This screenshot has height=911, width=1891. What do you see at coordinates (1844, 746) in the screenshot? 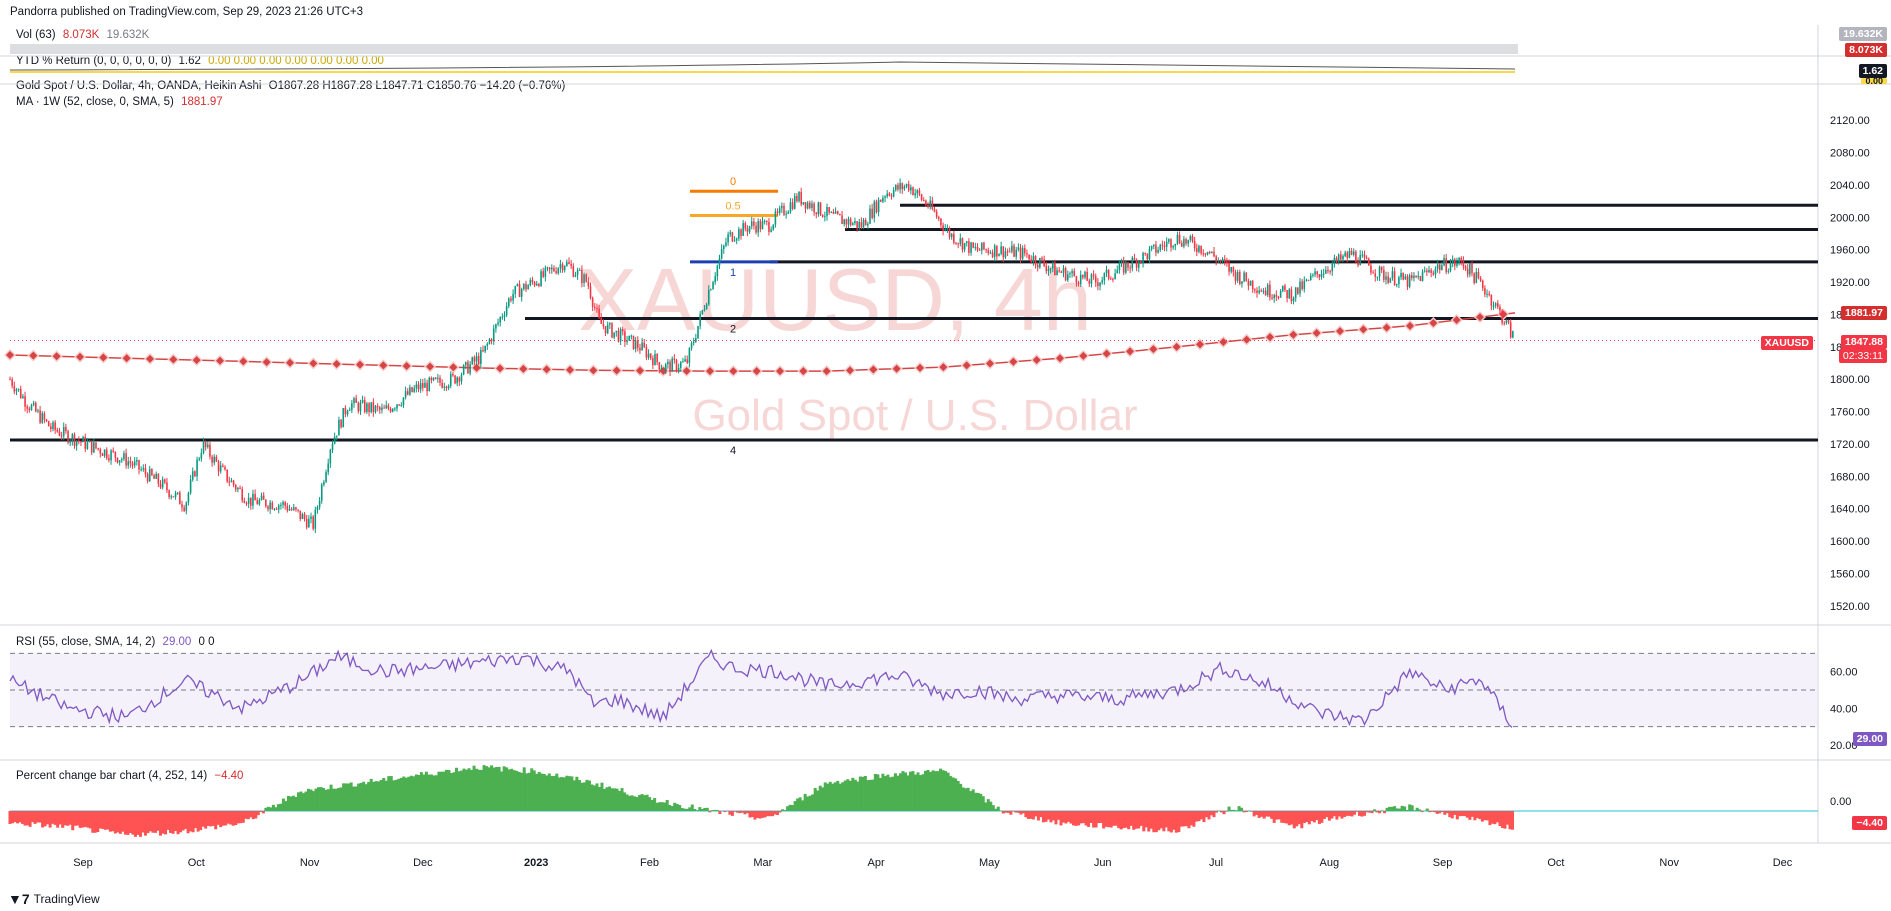
I see `rsi-tick-label: 20.00` at bounding box center [1844, 746].